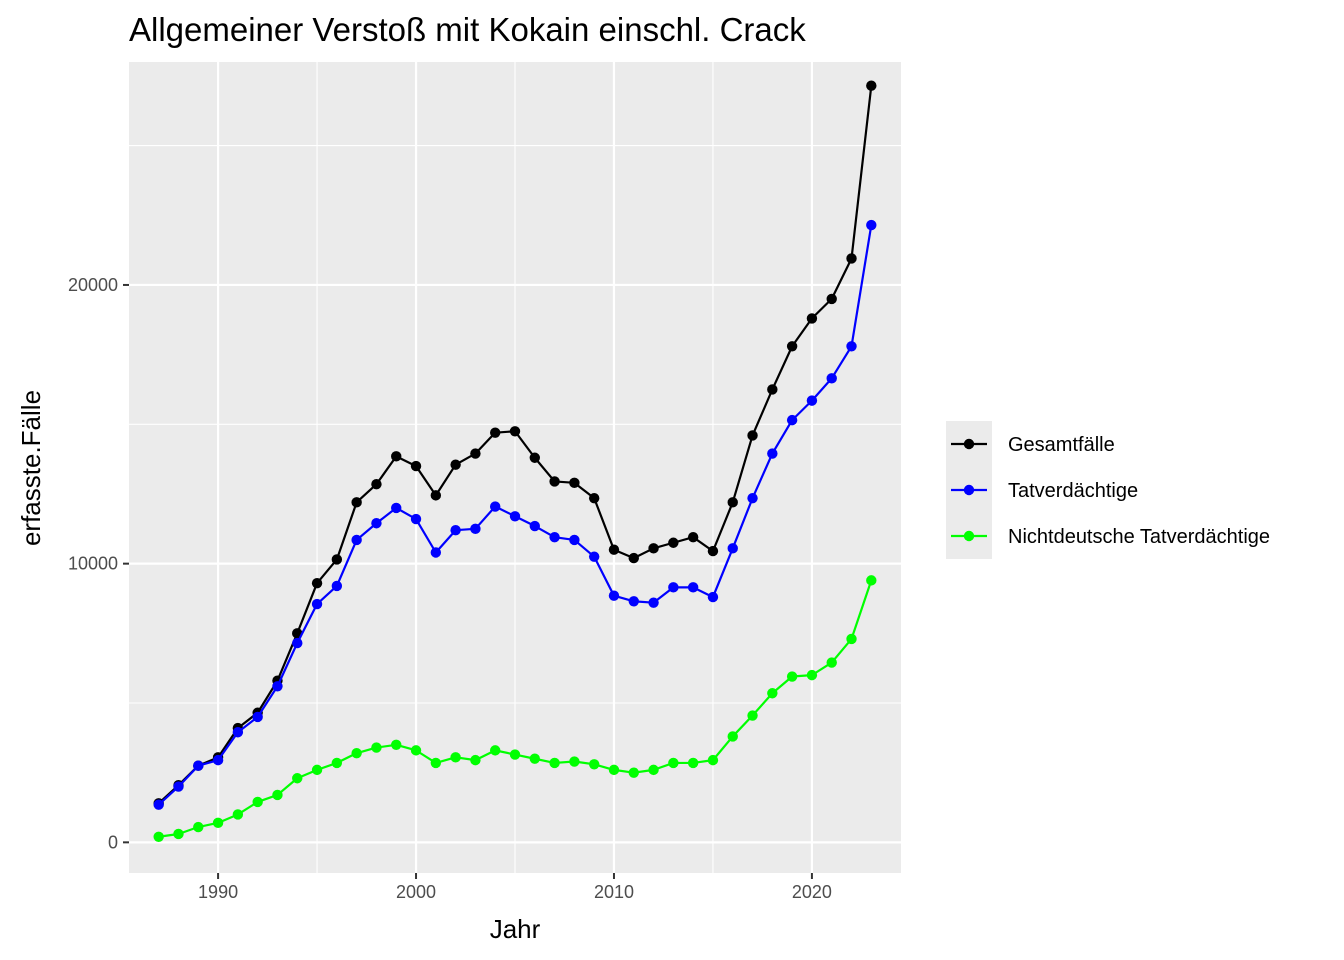  What do you see at coordinates (113, 842) in the screenshot?
I see `y-tick-label: 0` at bounding box center [113, 842].